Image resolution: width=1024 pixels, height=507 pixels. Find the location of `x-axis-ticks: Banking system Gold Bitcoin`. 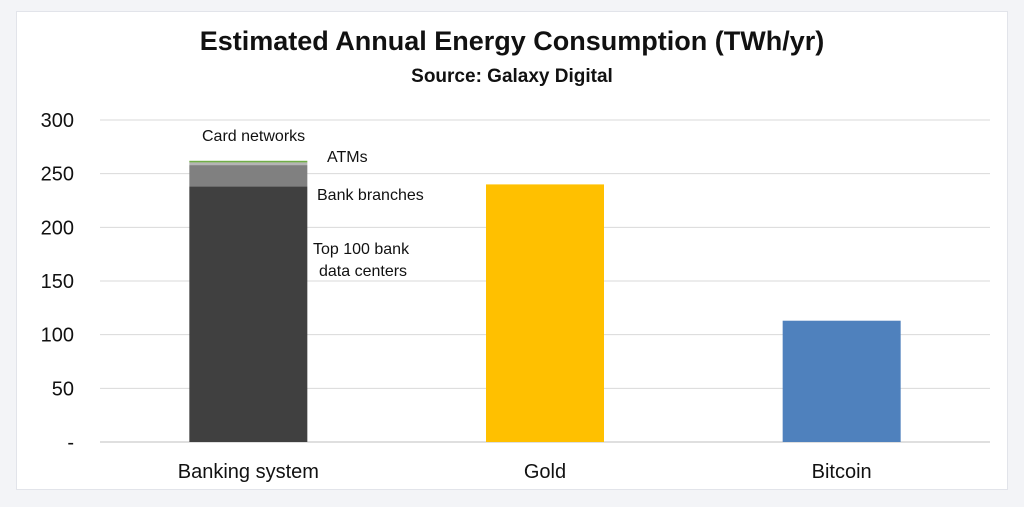

x-axis-ticks: Banking system Gold Bitcoin is located at coordinates (525, 472).